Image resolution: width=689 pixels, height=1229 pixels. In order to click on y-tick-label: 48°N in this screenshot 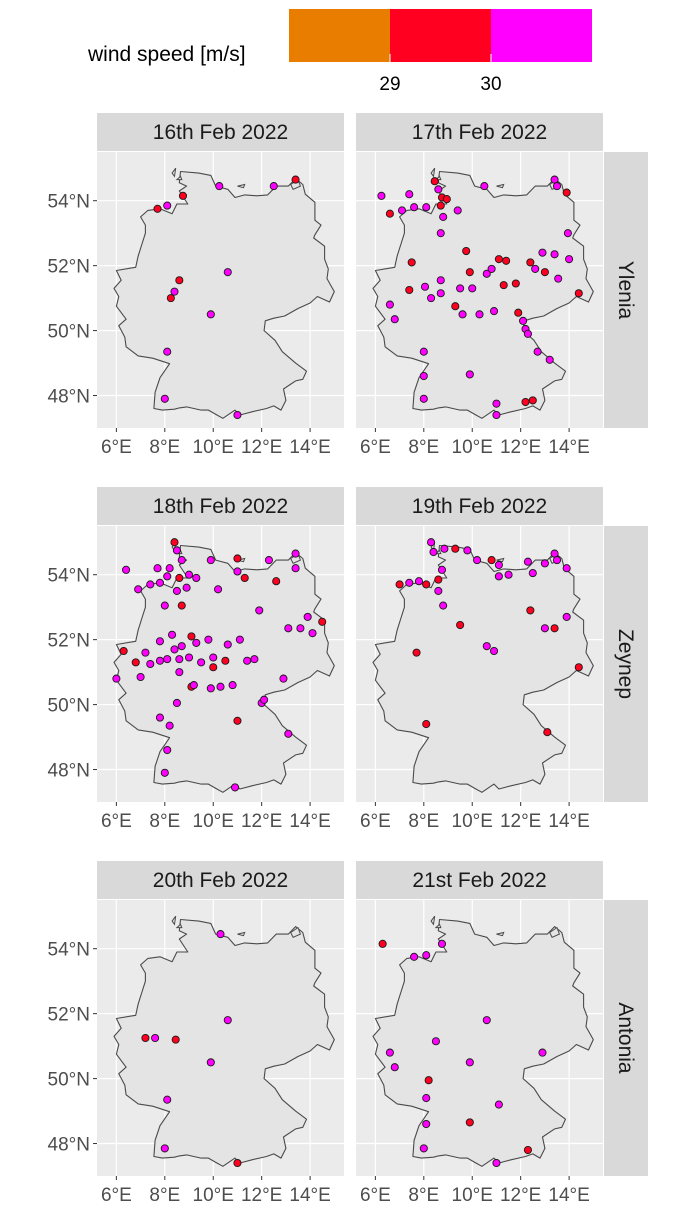, I will do `click(69, 397)`.